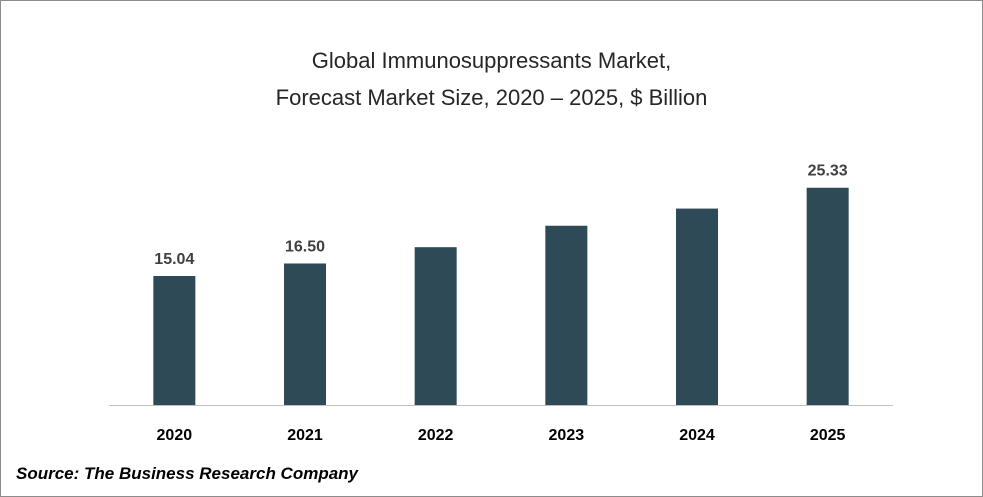  Describe the element at coordinates (697, 306) in the screenshot. I see `bar-2024` at that location.